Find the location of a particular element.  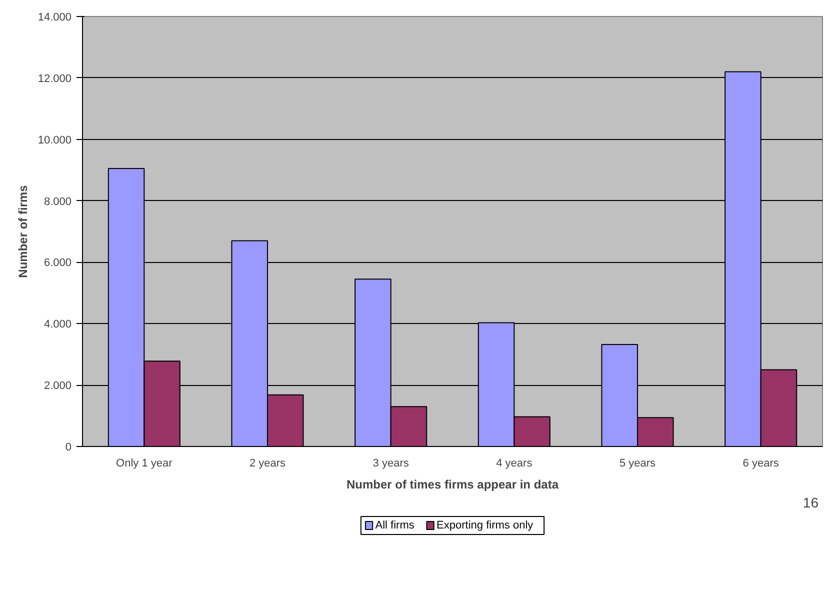

x-tick-label: 6 years is located at coordinates (761, 464).